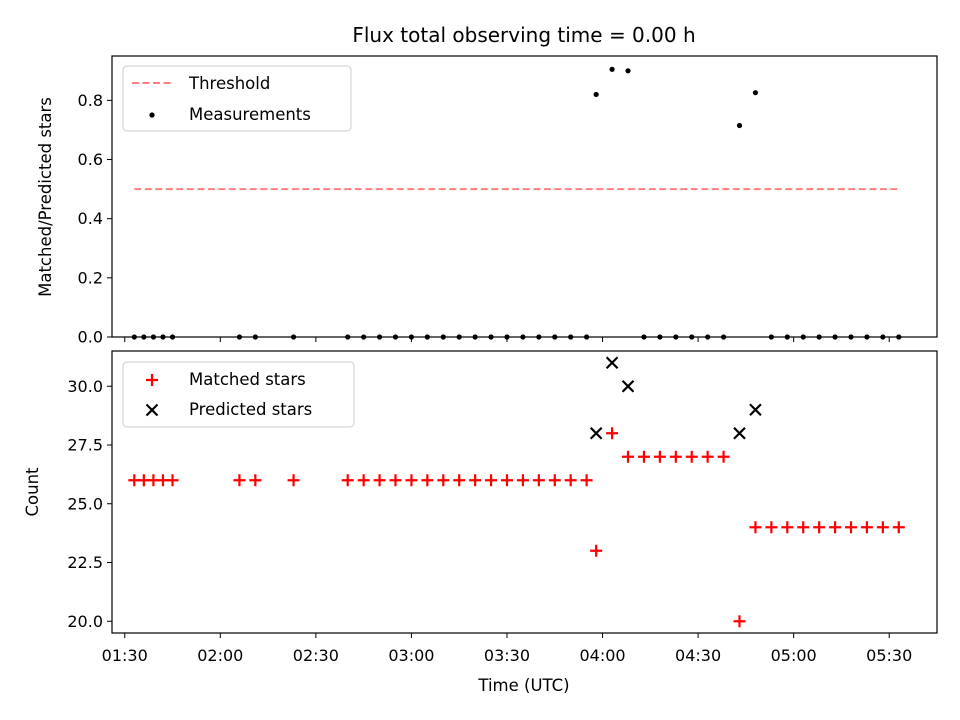 This screenshot has height=720, width=960. What do you see at coordinates (90, 337) in the screenshot?
I see `y-tick-label: 0.0` at bounding box center [90, 337].